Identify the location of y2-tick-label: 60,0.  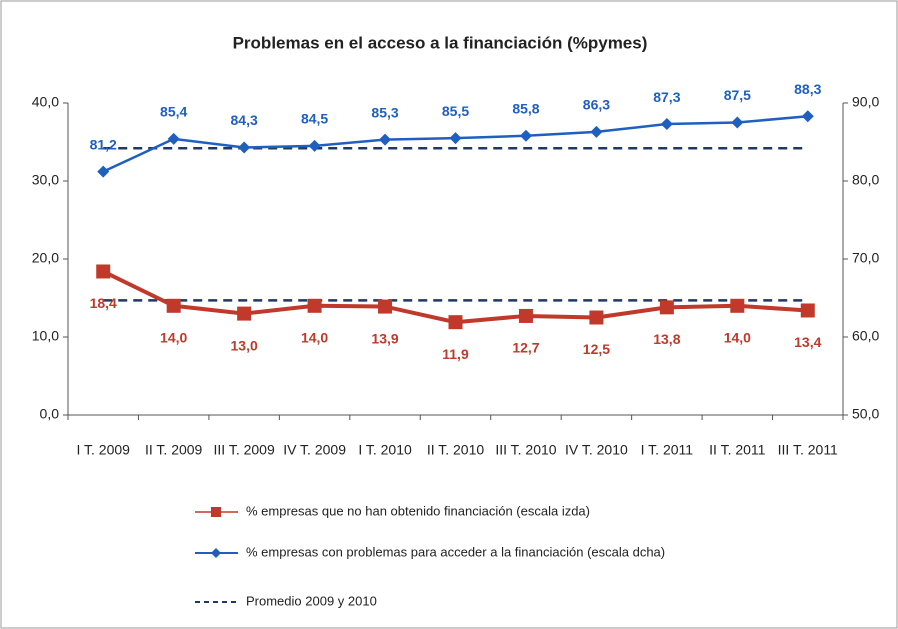
(865, 336).